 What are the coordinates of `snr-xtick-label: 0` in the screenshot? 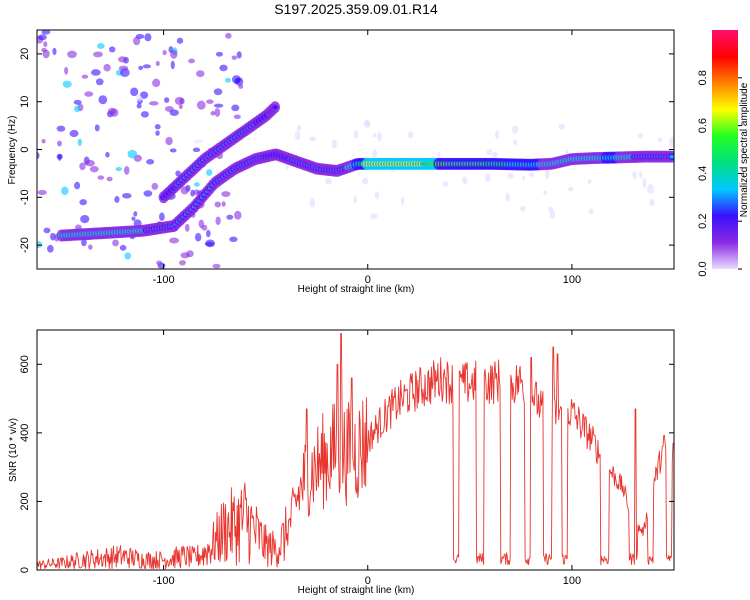 It's located at (368, 581).